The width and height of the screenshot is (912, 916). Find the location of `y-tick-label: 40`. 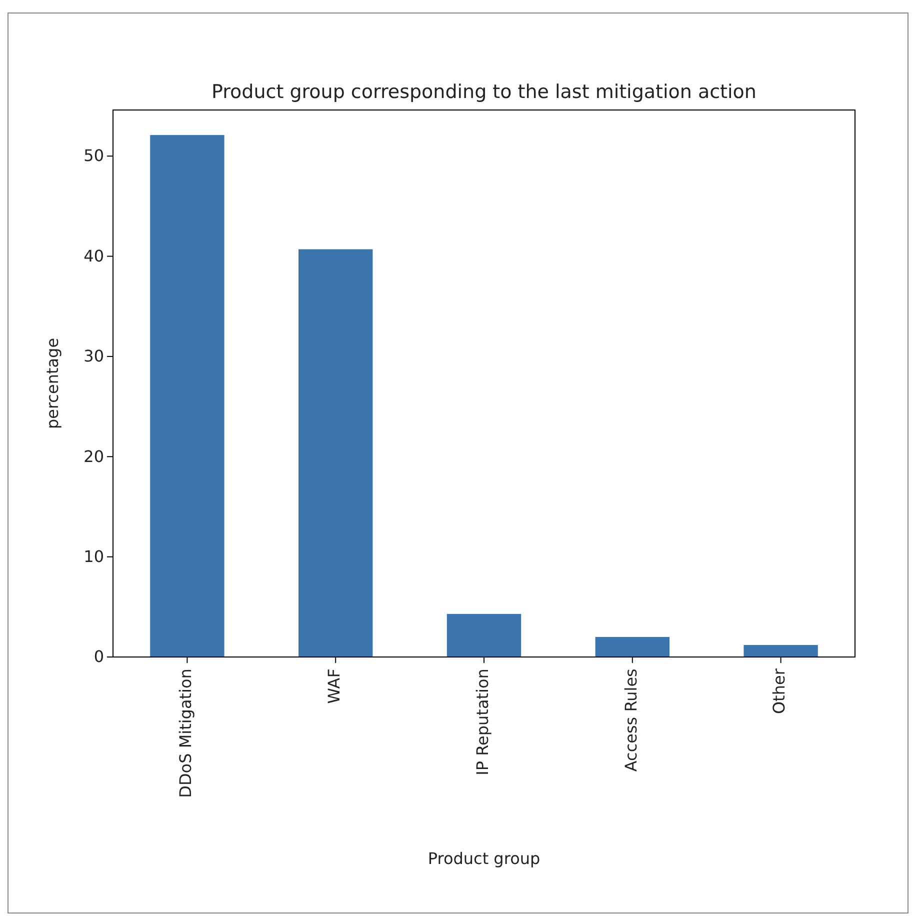

y-tick-label: 40 is located at coordinates (94, 256).